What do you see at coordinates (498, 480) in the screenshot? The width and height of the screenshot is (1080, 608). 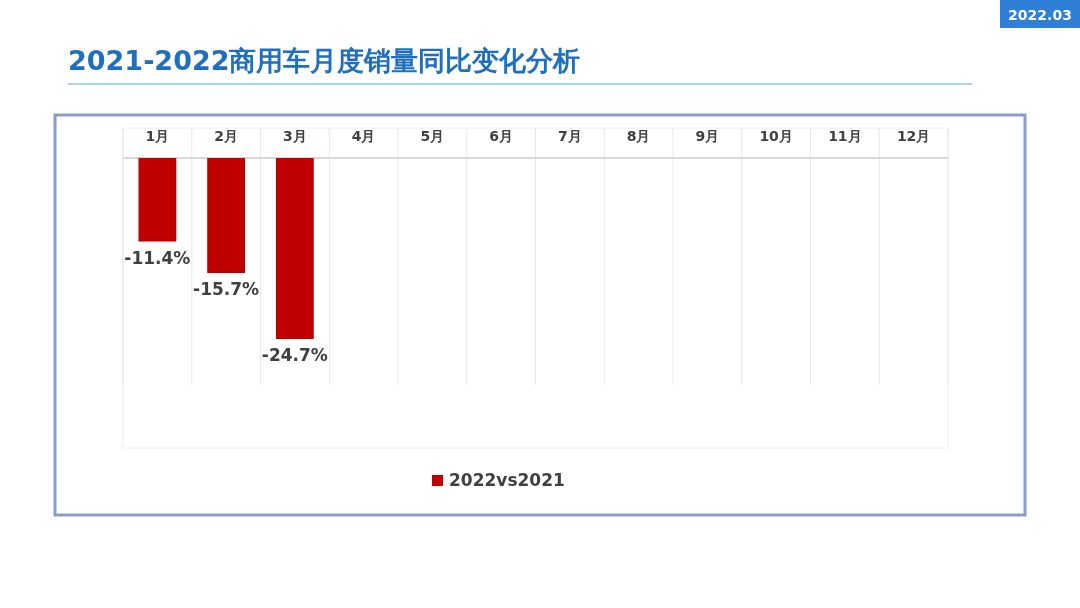 I see `legend: 2022vs2021` at bounding box center [498, 480].